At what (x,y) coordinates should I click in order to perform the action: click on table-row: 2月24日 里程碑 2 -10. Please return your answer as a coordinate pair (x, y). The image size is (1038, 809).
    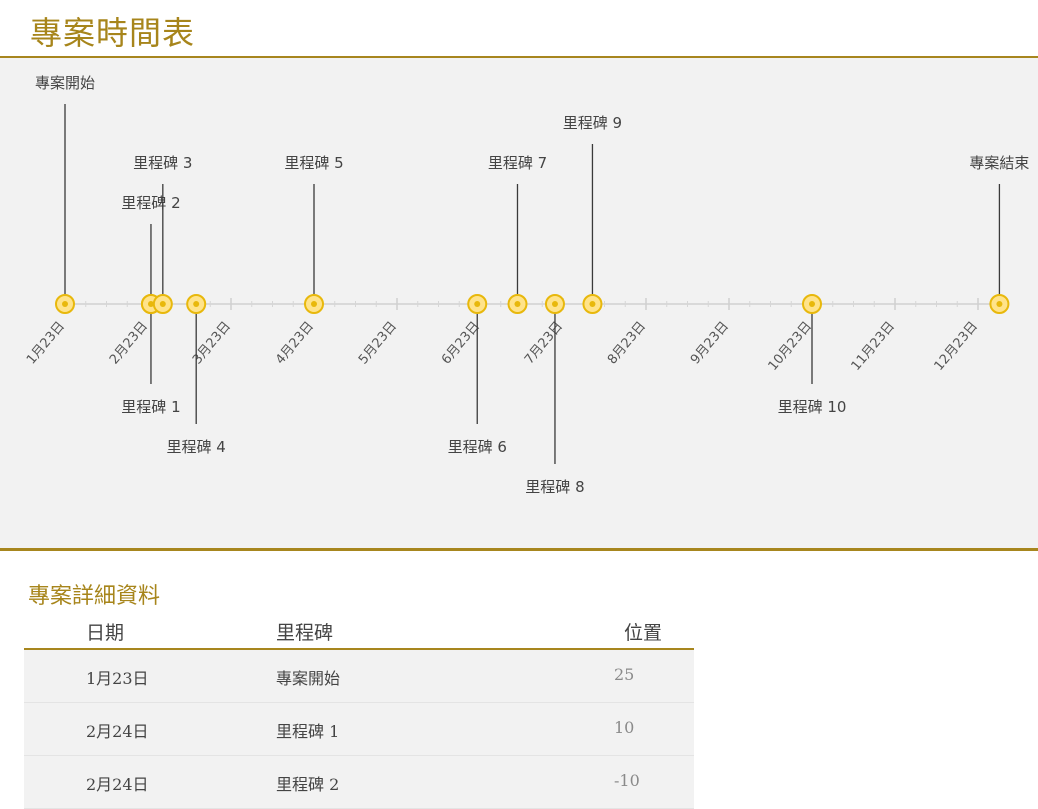
    Looking at the image, I should click on (359, 782).